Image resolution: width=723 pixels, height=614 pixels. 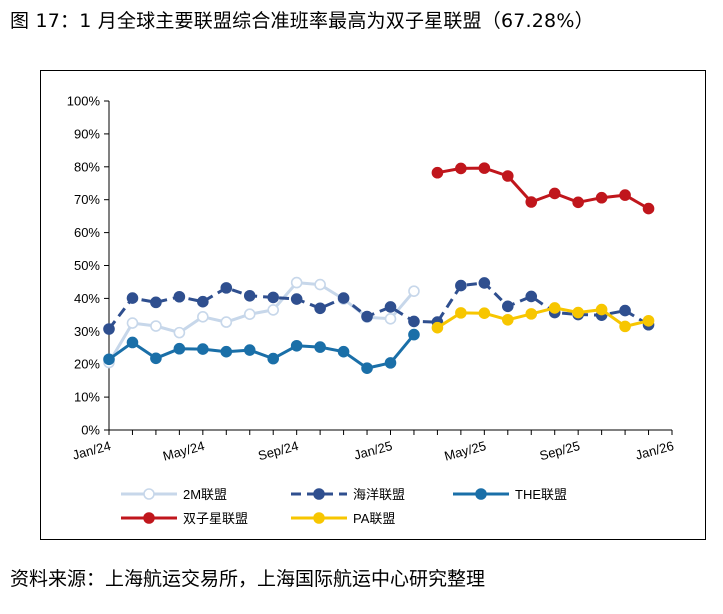 I want to click on x-tick-label: Jan/25, so click(x=373, y=450).